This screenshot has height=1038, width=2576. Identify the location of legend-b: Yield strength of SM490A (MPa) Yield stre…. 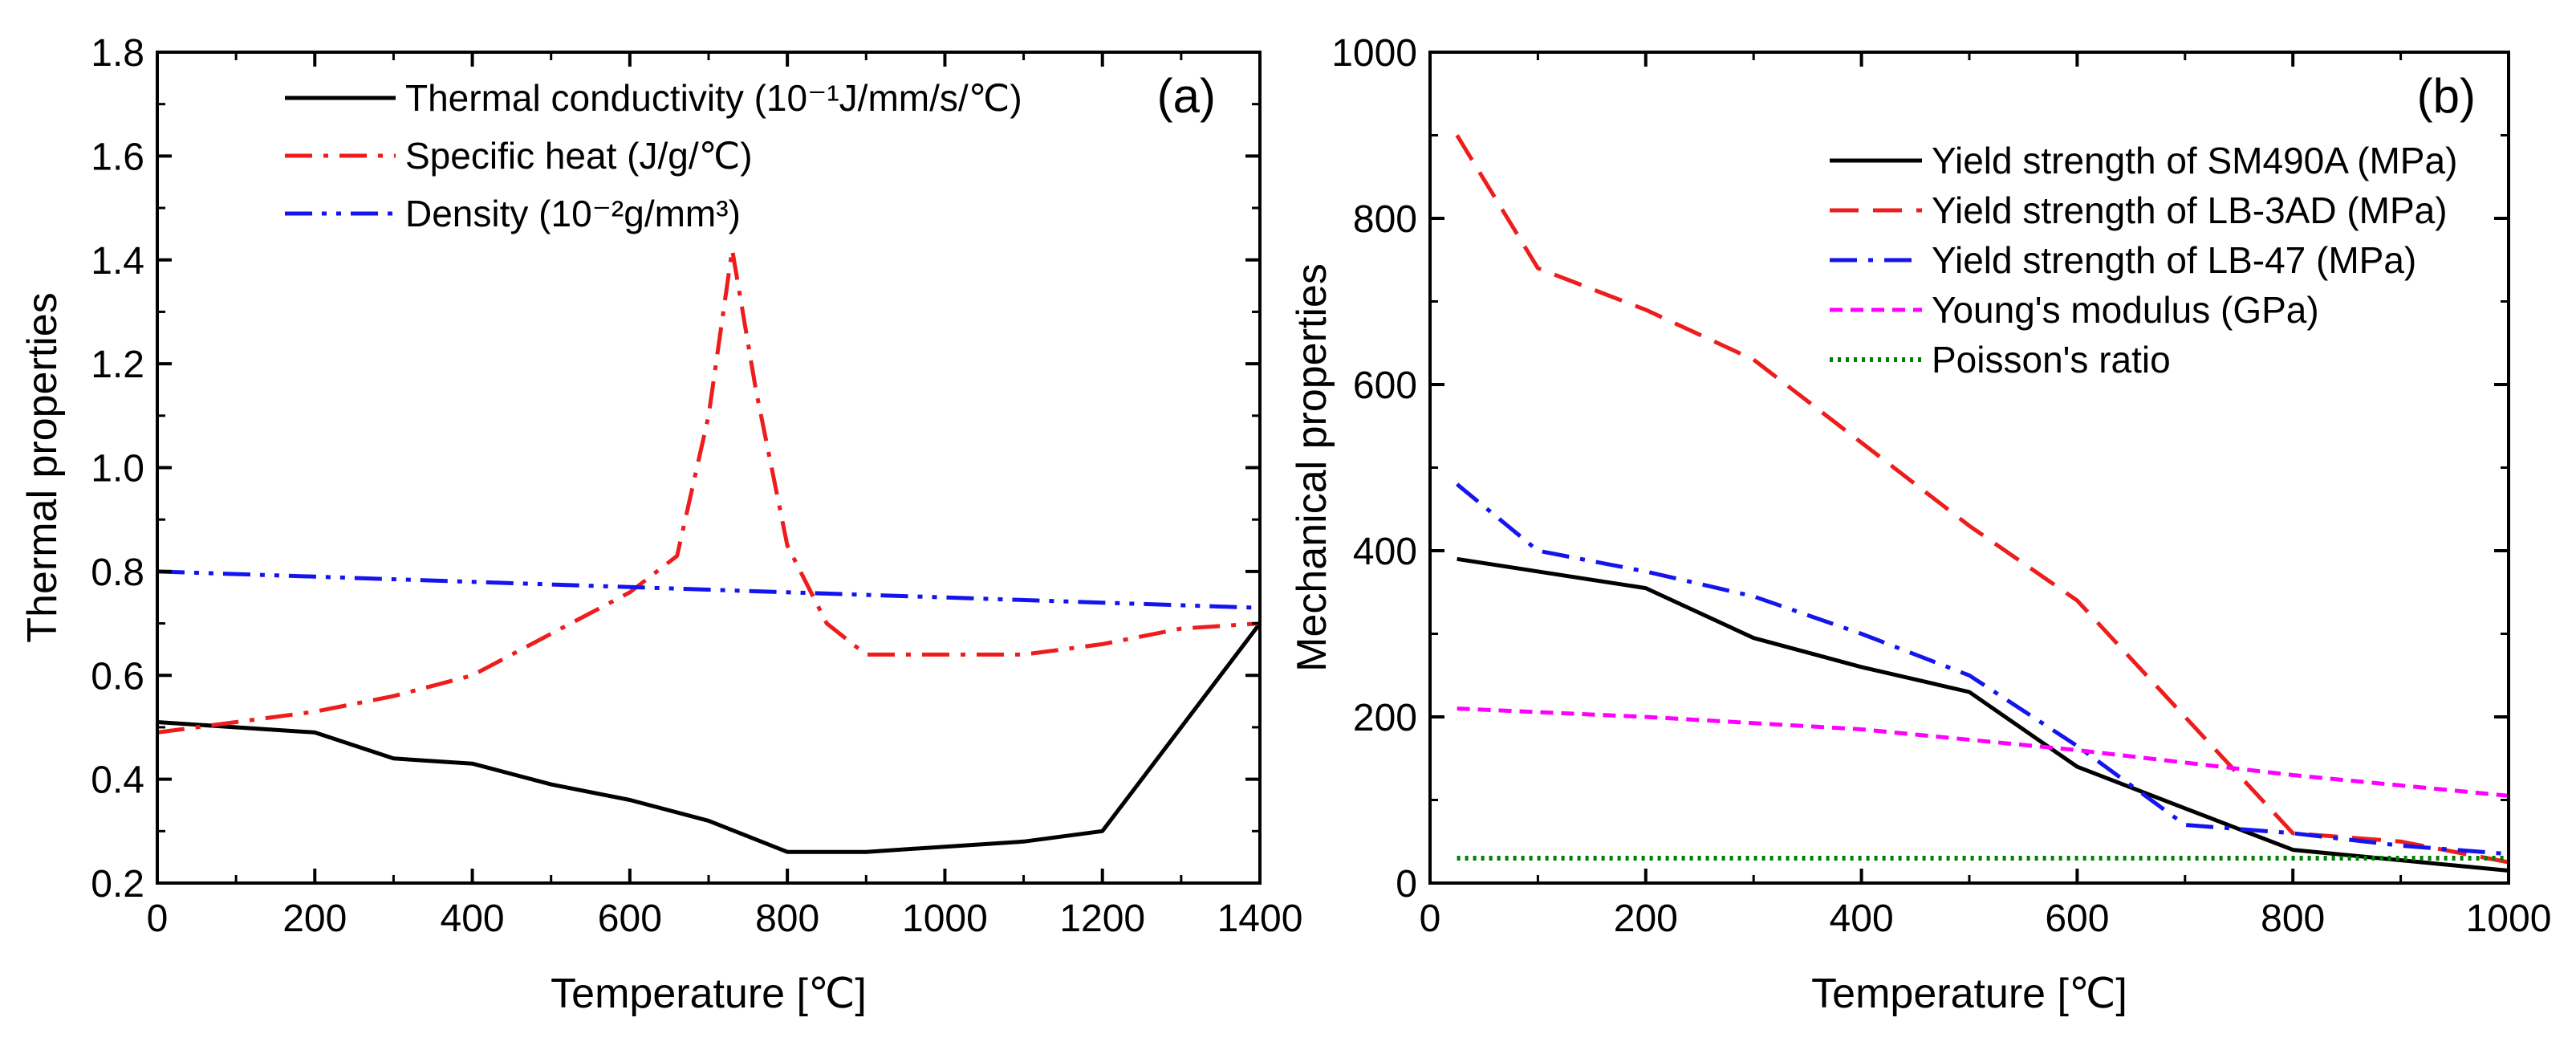
(2143, 260).